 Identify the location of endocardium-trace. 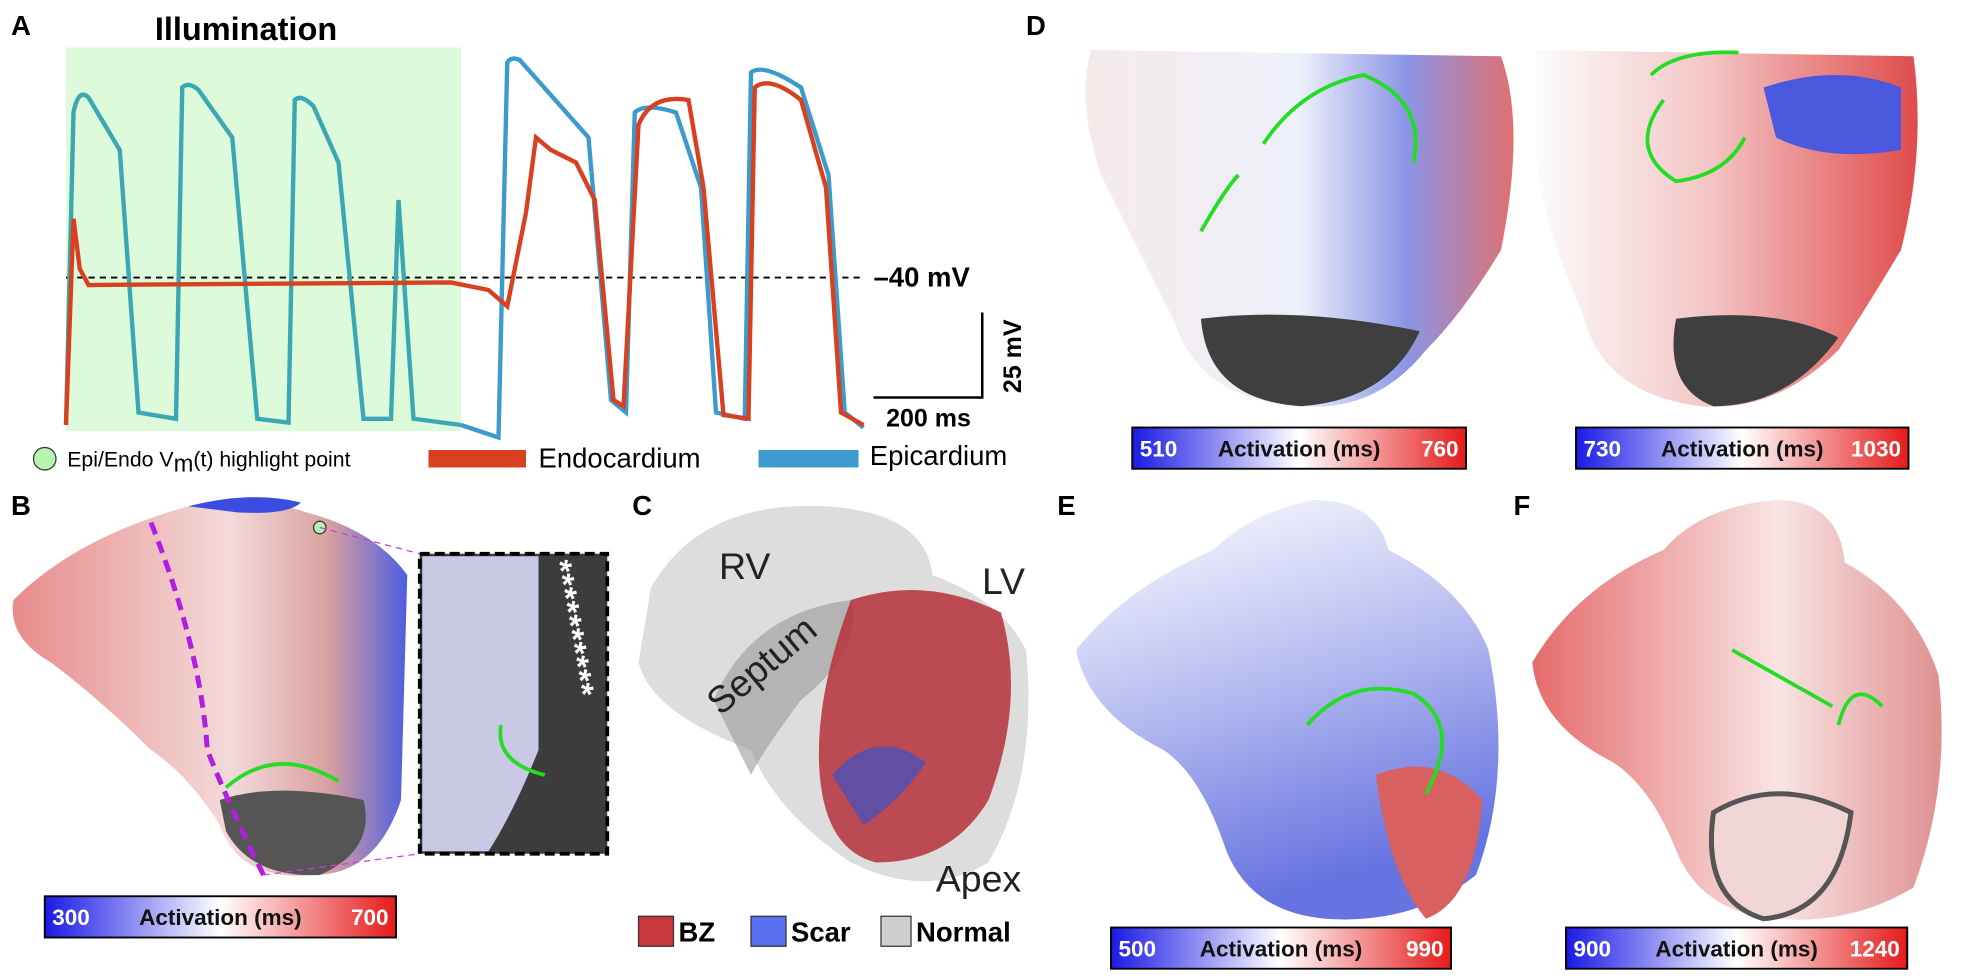
(464, 254).